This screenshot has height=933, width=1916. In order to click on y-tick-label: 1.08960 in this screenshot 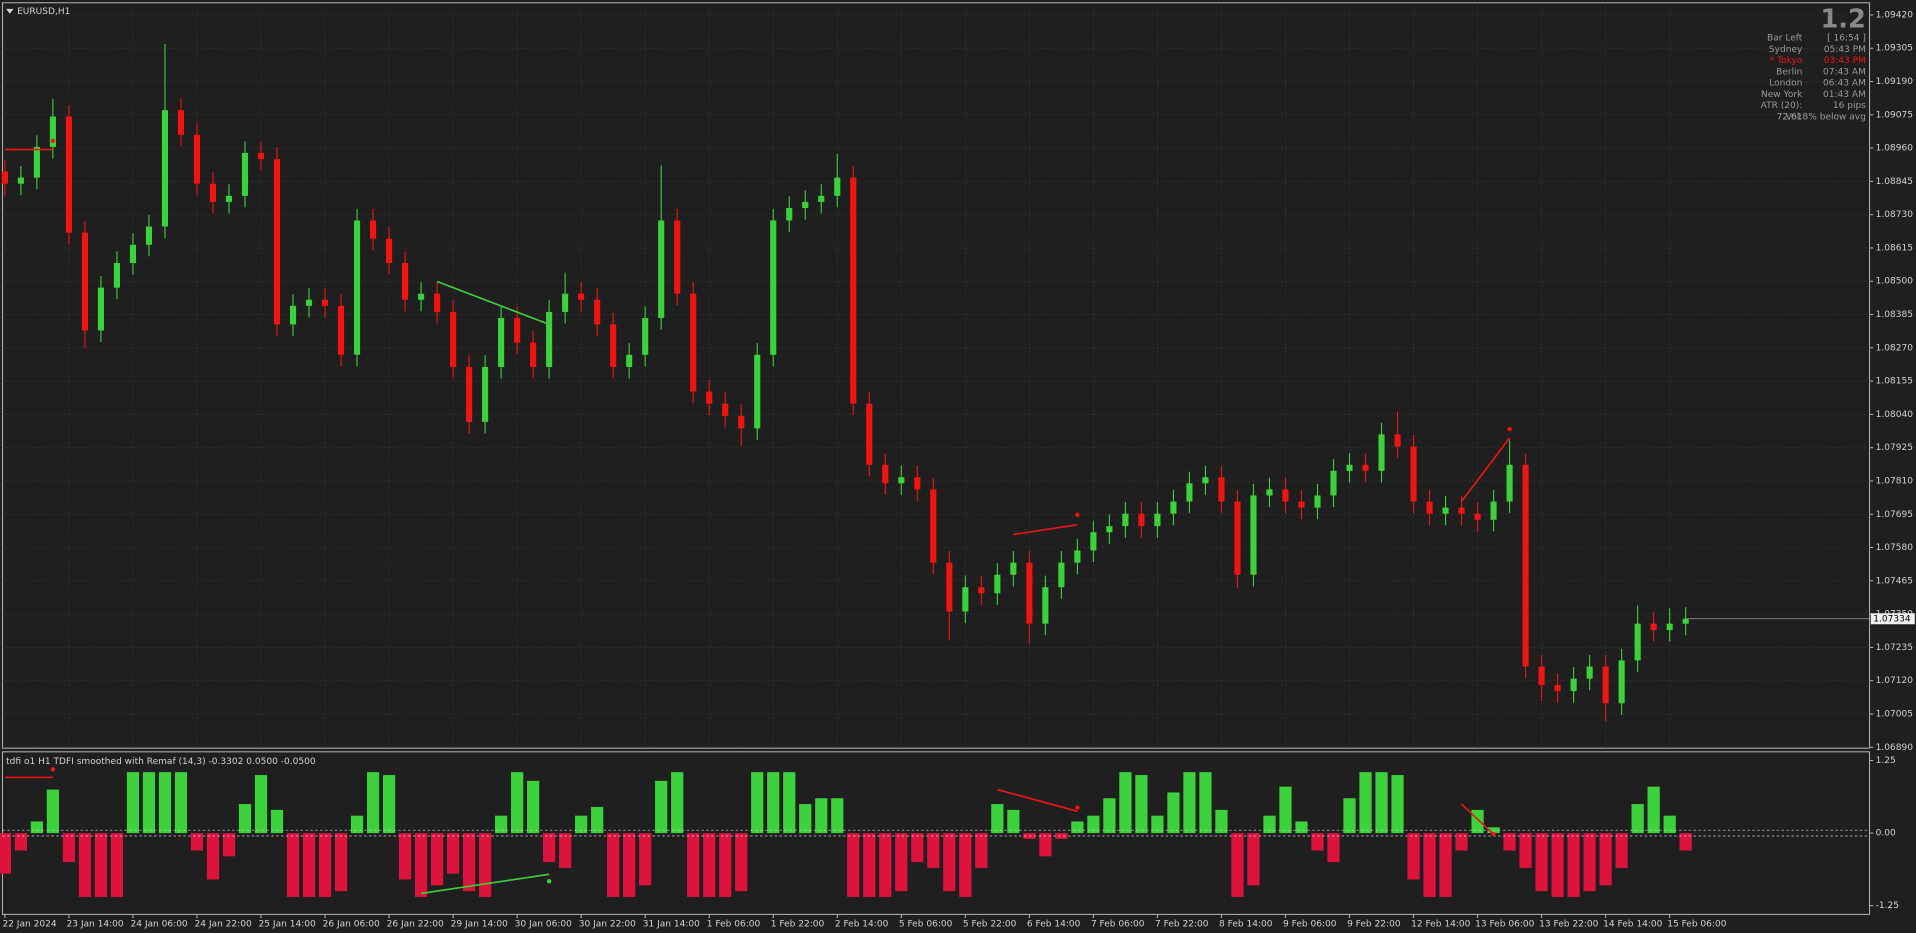, I will do `click(1895, 149)`.